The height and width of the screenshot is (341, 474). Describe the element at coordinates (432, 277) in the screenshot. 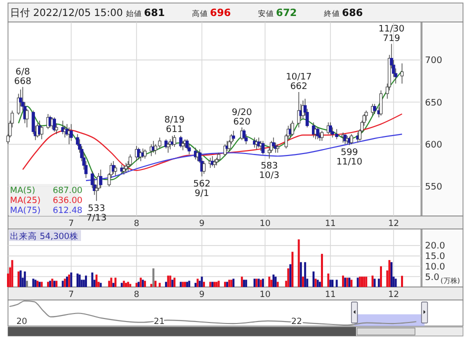

I see `y-tick-label: 5.0` at that location.